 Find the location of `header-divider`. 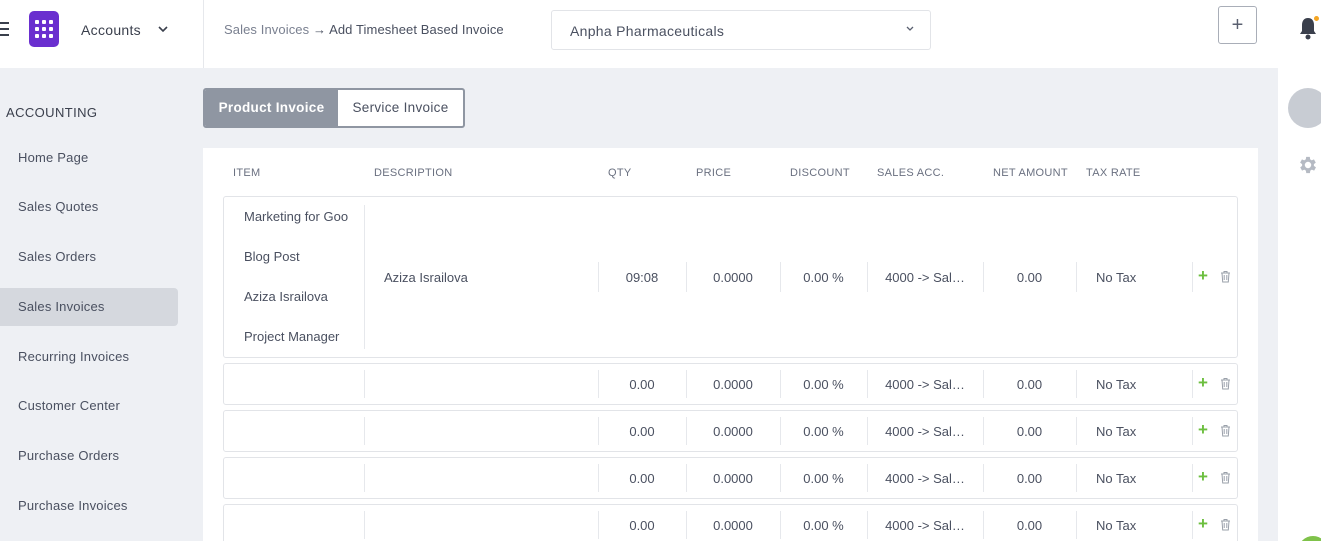

header-divider is located at coordinates (203, 34).